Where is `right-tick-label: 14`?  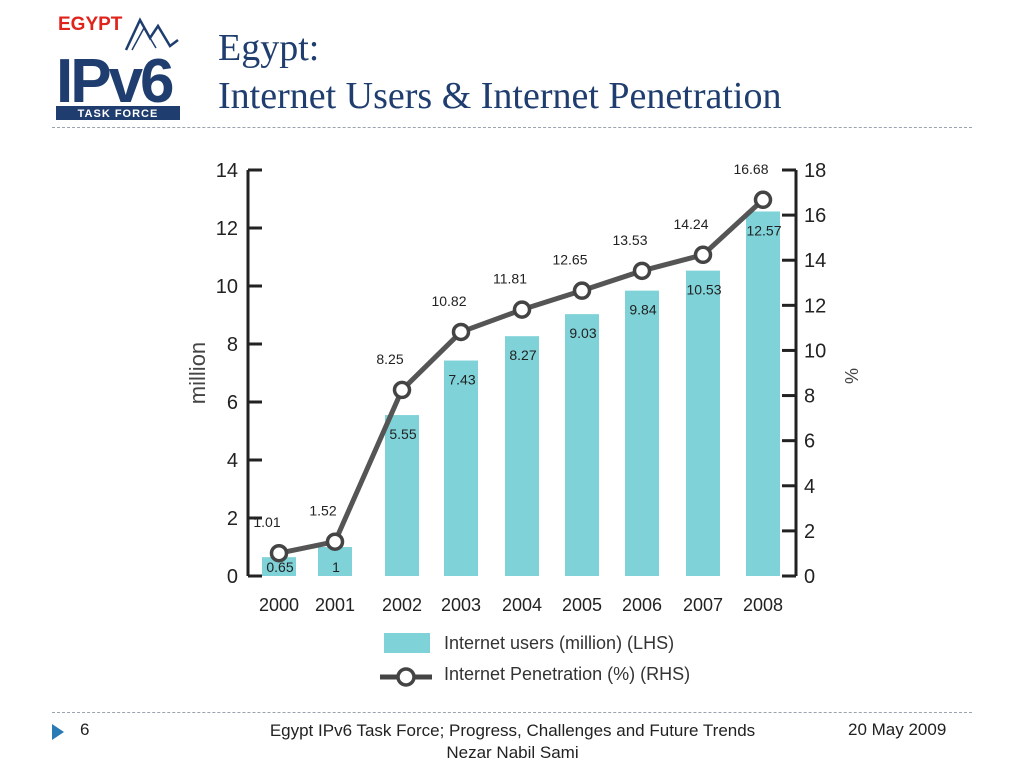 right-tick-label: 14 is located at coordinates (815, 261).